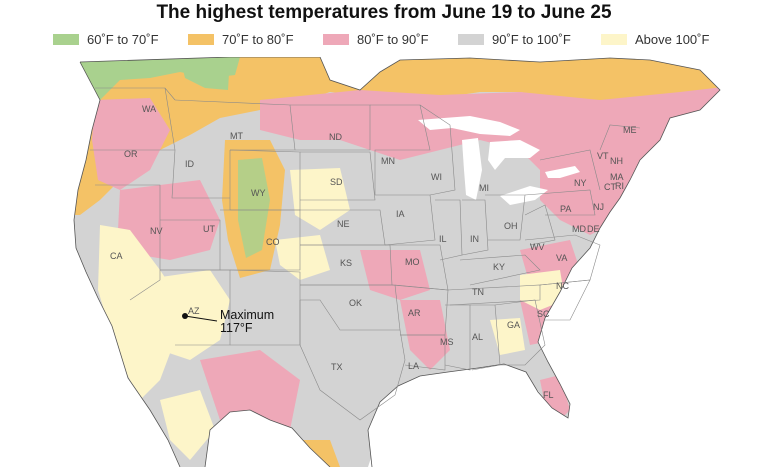 This screenshot has width=768, height=467. I want to click on state-label-ia: IA, so click(400, 214).